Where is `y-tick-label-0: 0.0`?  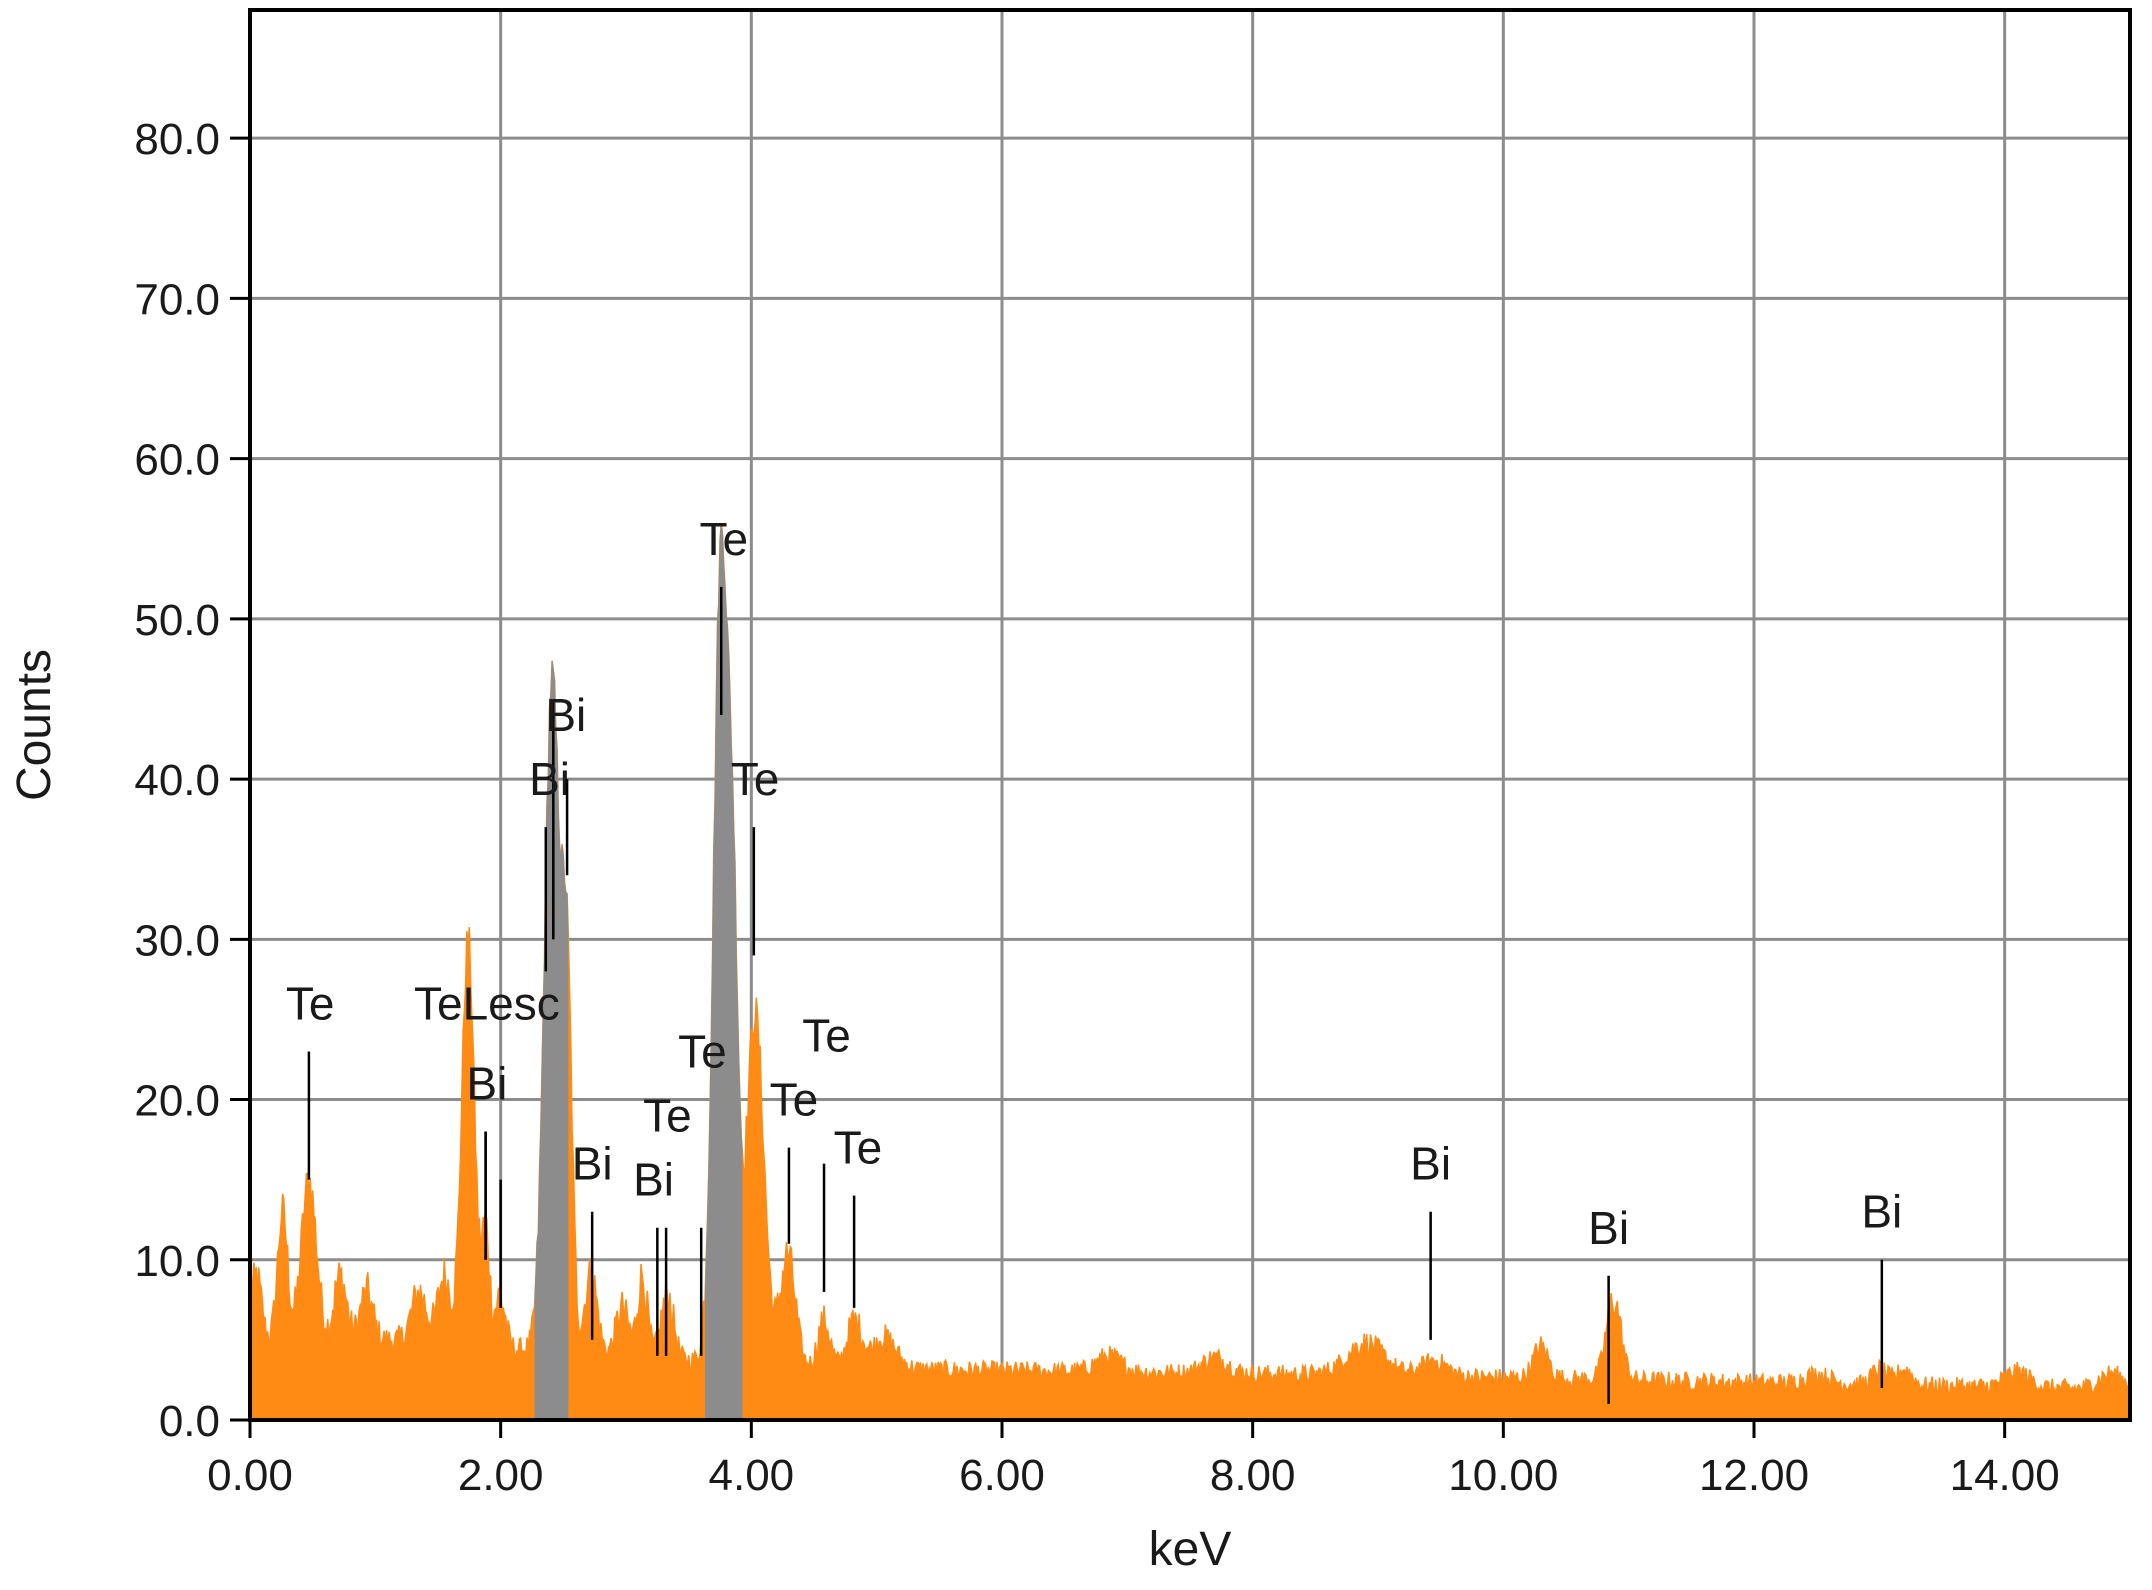 y-tick-label-0: 0.0 is located at coordinates (189, 1421).